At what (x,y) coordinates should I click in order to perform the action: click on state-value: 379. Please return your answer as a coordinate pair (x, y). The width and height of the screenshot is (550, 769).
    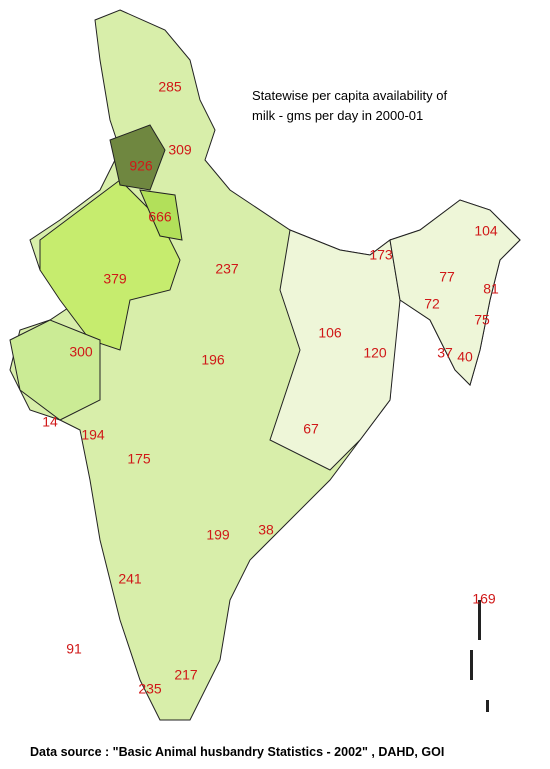
    Looking at the image, I should click on (115, 279).